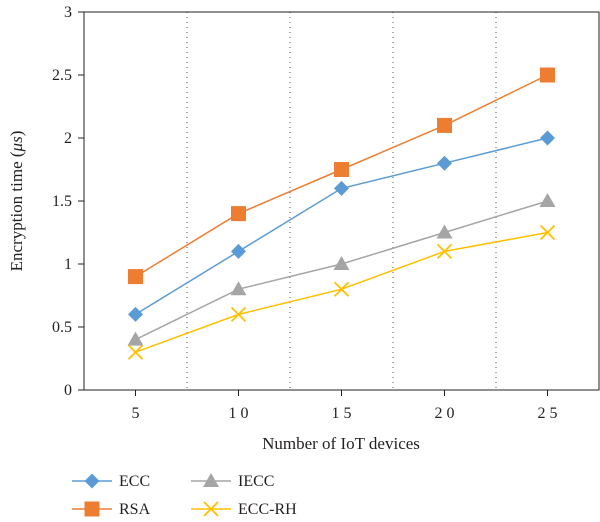  Describe the element at coordinates (68, 264) in the screenshot. I see `y-tick-label: 1` at that location.